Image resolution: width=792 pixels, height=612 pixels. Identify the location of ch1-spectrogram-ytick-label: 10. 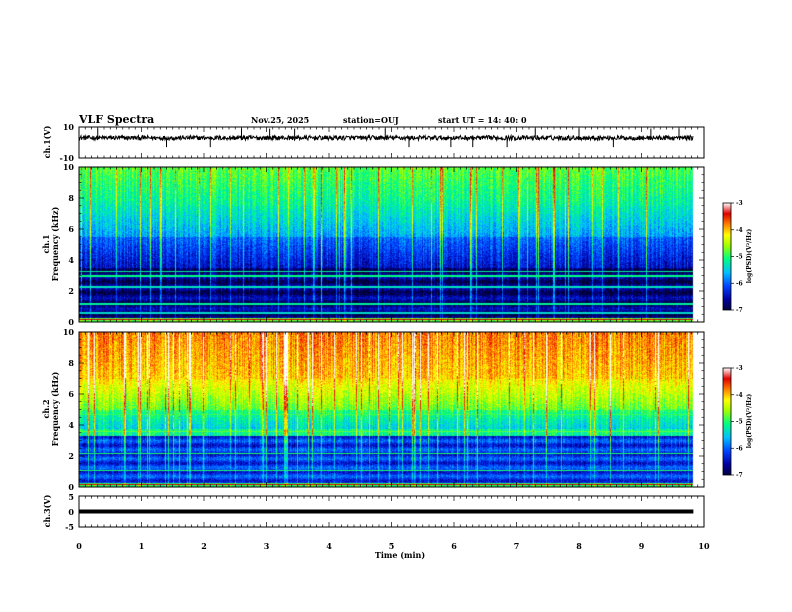
(69, 167).